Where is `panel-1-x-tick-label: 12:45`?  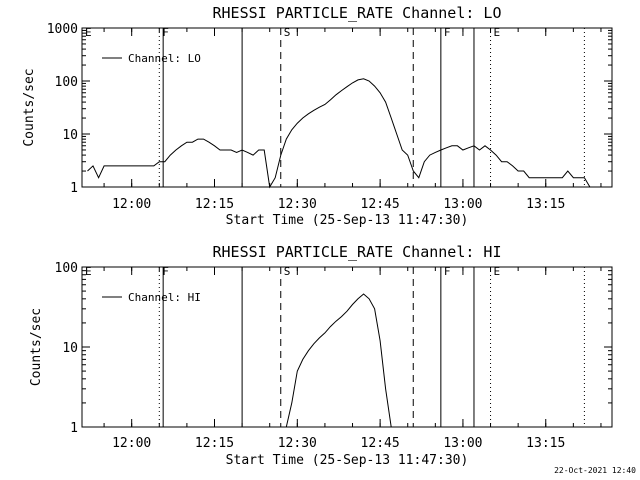 panel-1-x-tick-label: 12:45 is located at coordinates (380, 204).